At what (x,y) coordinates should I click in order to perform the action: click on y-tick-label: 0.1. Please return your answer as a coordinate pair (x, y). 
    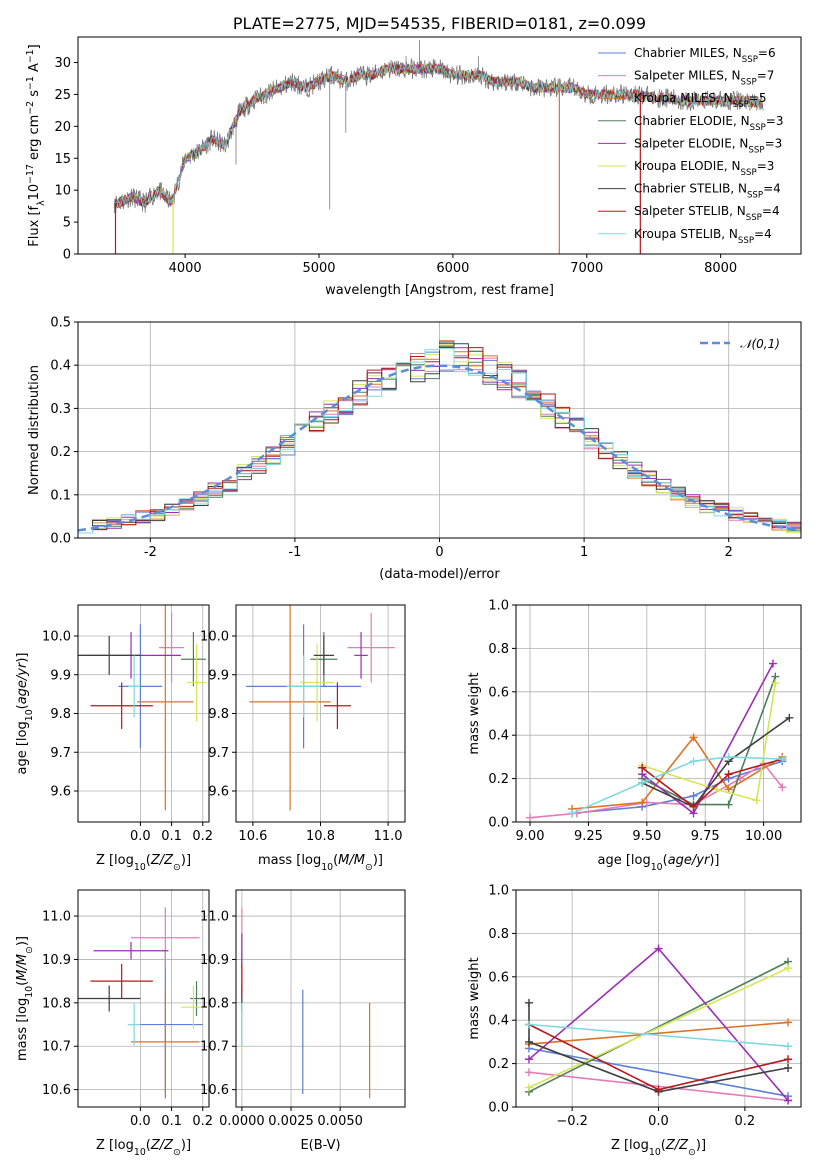
    Looking at the image, I should click on (60, 495).